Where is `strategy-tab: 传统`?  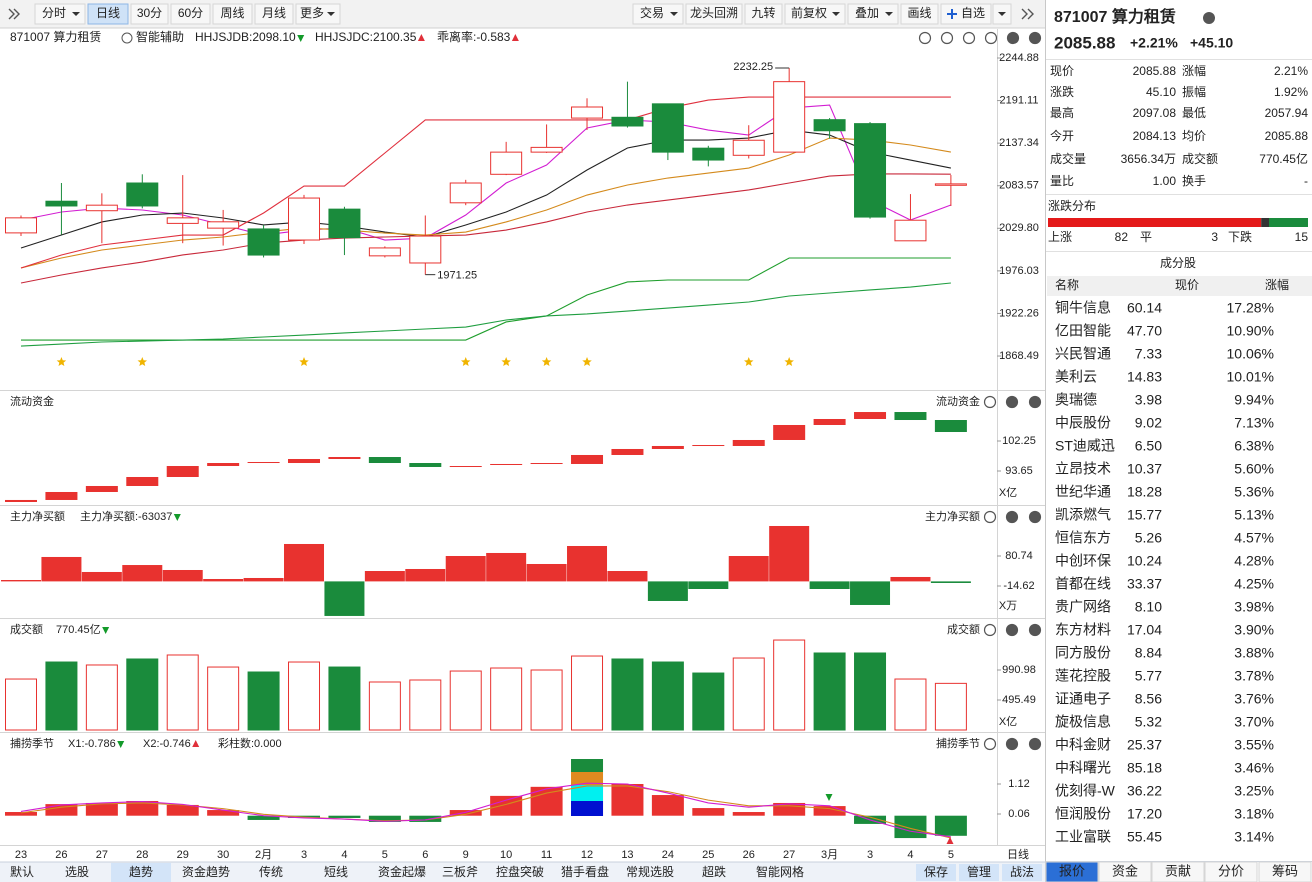 strategy-tab: 传统 is located at coordinates (271, 871).